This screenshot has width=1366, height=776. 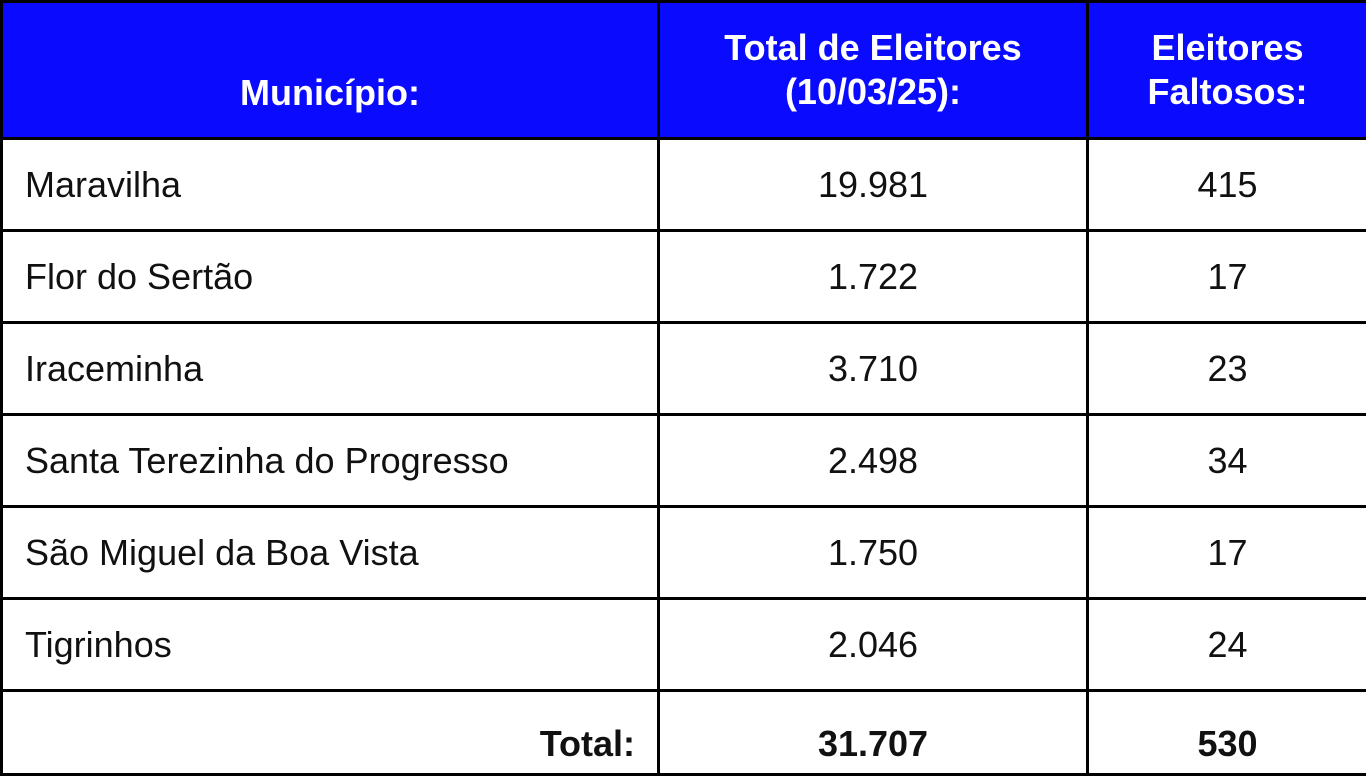 I want to click on header-text: Total de Eleitores, so click(x=873, y=48).